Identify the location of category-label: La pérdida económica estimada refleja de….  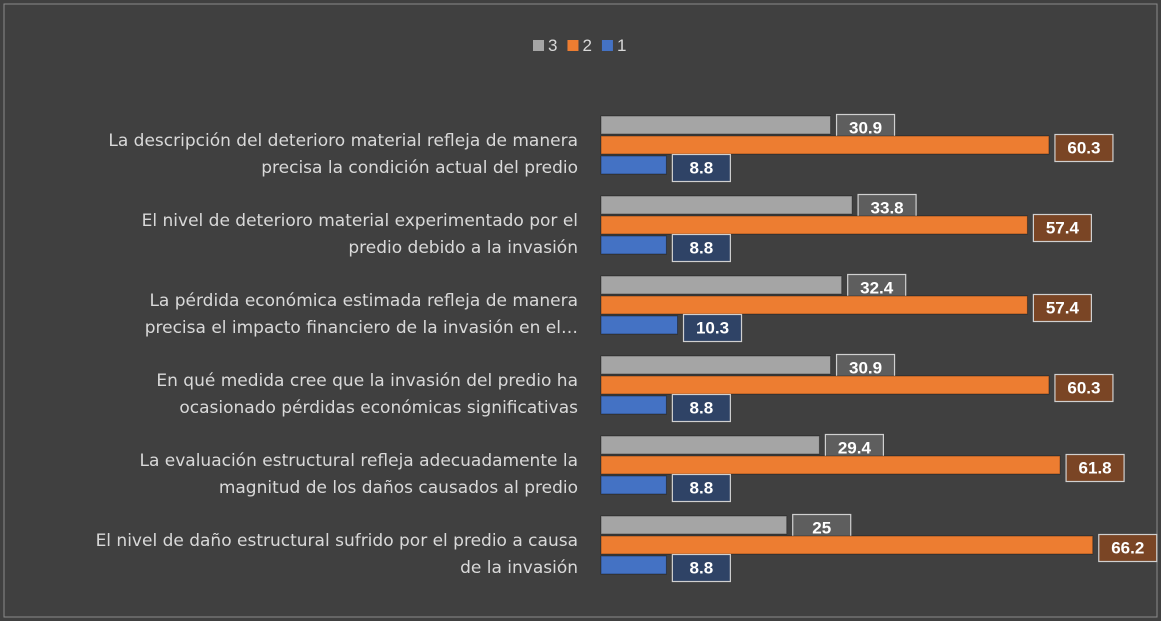
(361, 314).